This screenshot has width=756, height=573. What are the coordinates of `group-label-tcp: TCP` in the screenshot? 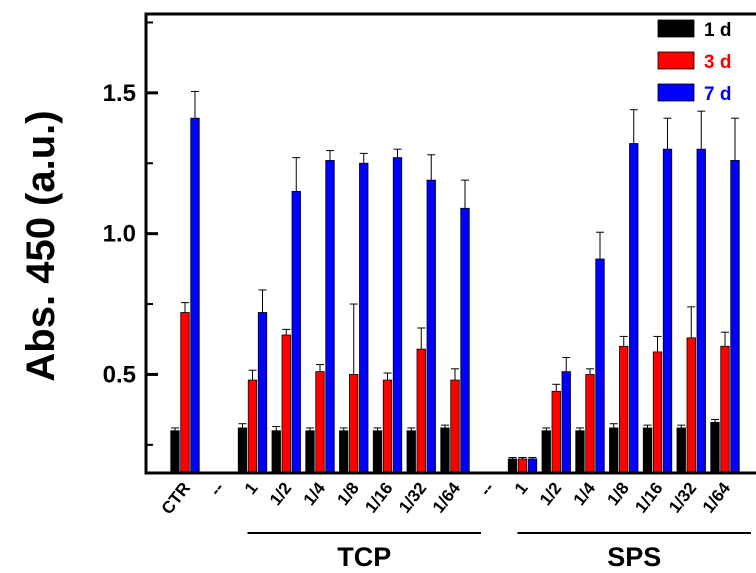 It's located at (364, 557).